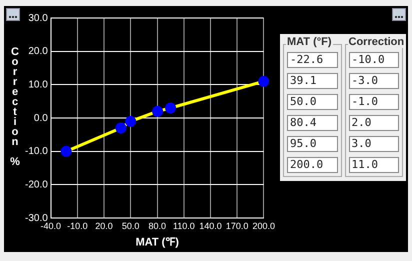 The width and height of the screenshot is (412, 261). What do you see at coordinates (36, 184) in the screenshot?
I see `y-tick-label: -20.0` at bounding box center [36, 184].